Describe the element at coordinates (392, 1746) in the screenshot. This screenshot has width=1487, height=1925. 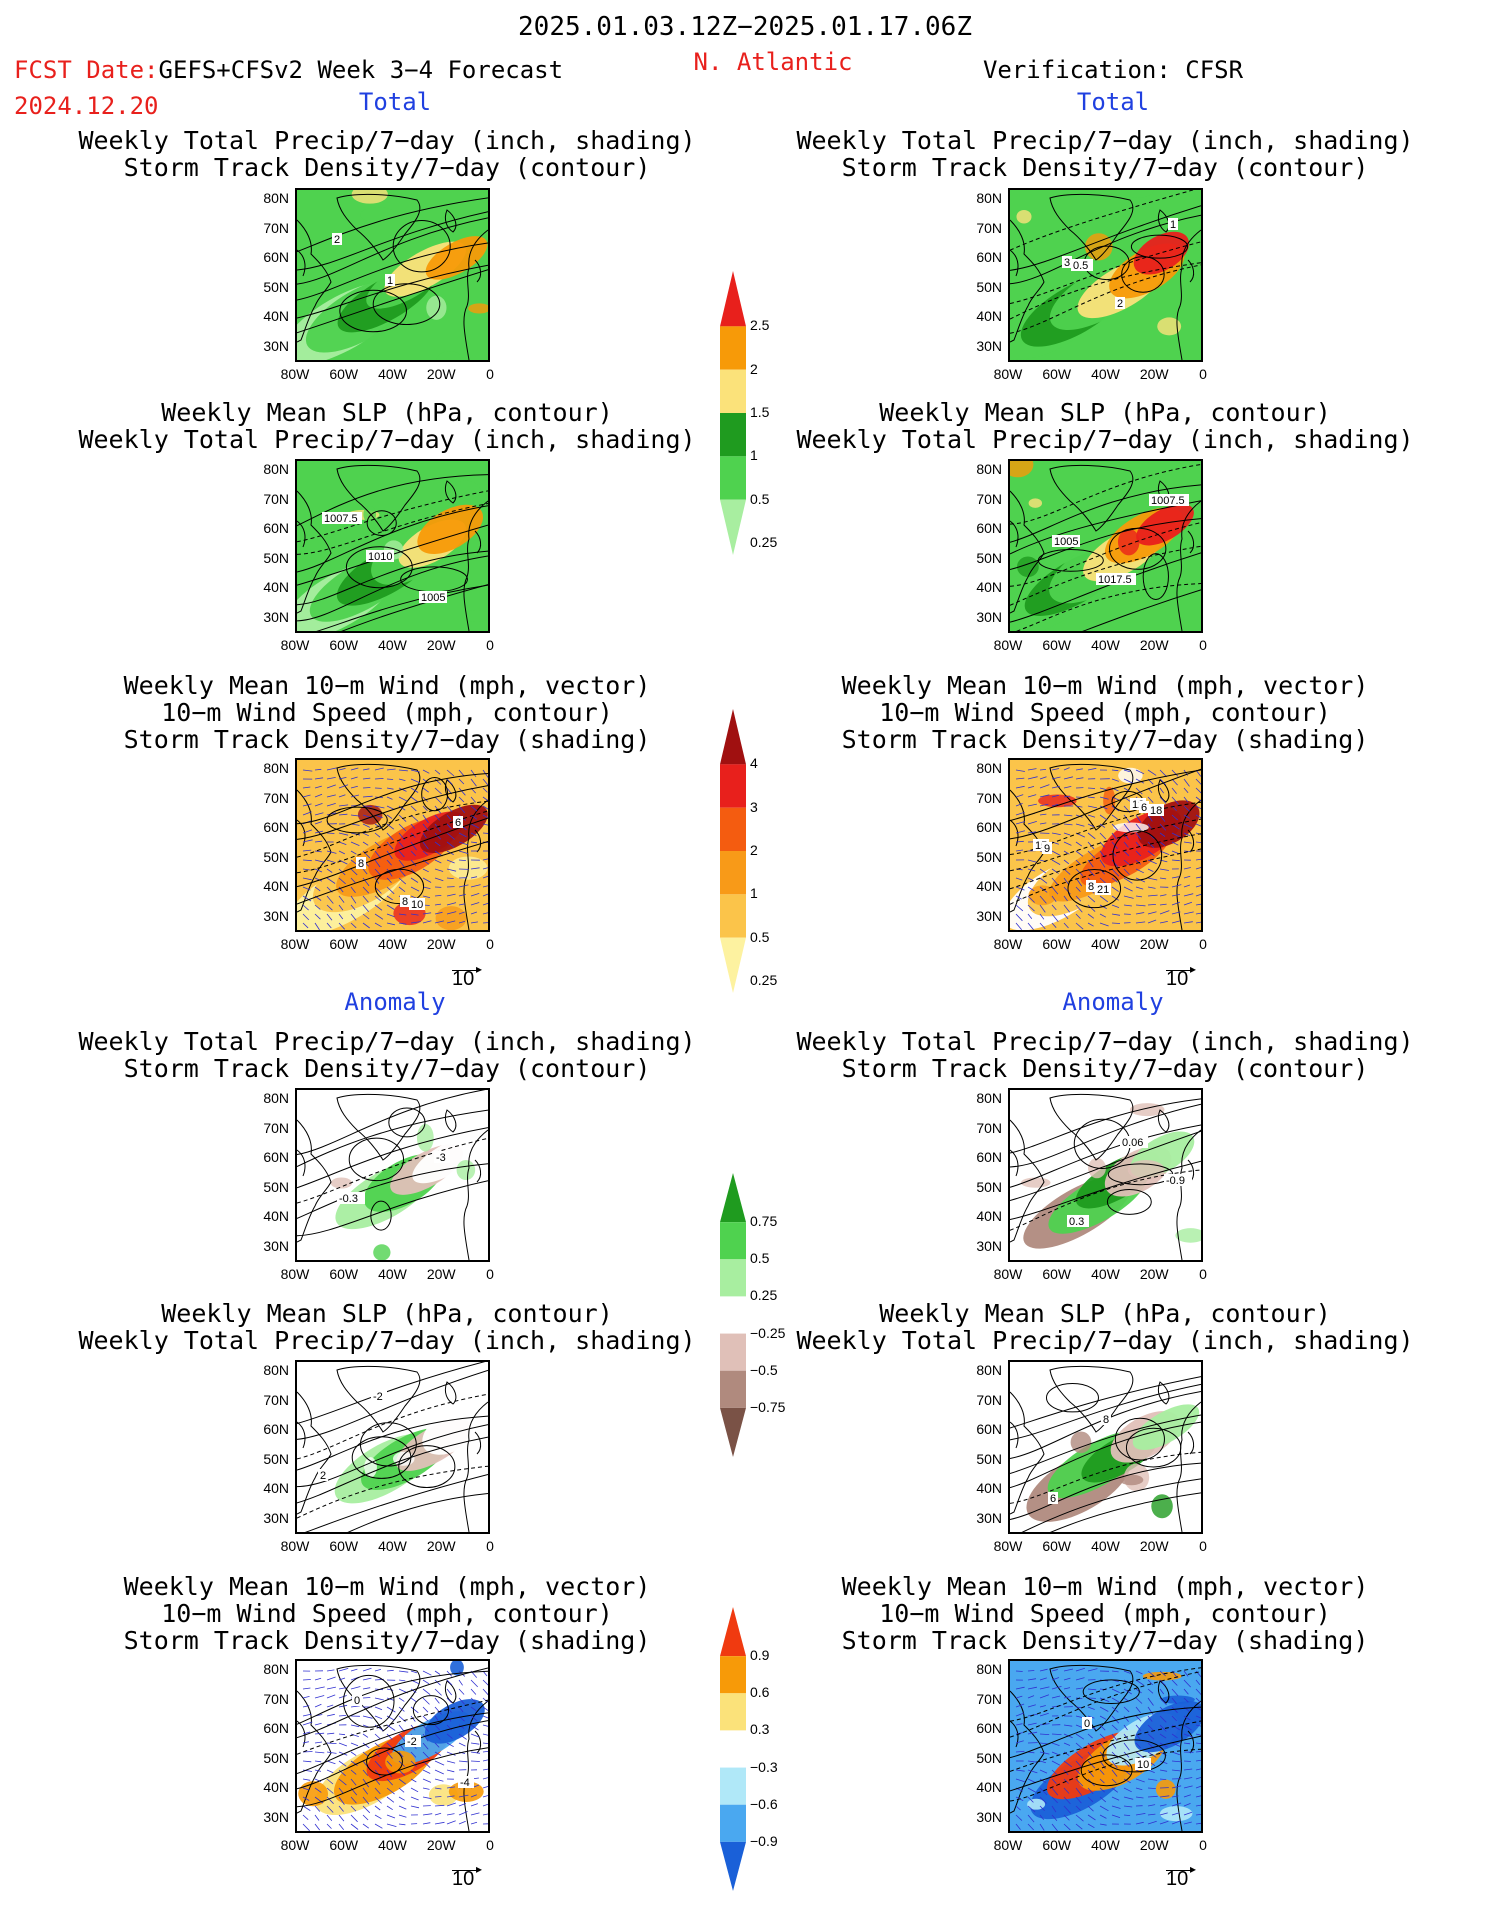
I see `map-fc-anom-wind: 0 -2 -4` at that location.